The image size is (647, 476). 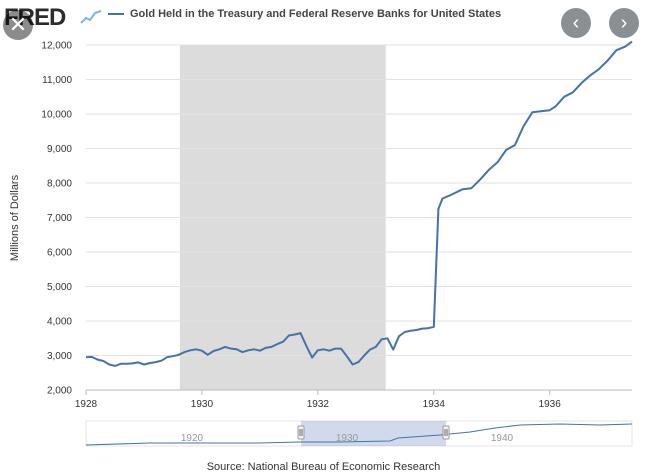 What do you see at coordinates (434, 404) in the screenshot?
I see `x-tick-label: 1934` at bounding box center [434, 404].